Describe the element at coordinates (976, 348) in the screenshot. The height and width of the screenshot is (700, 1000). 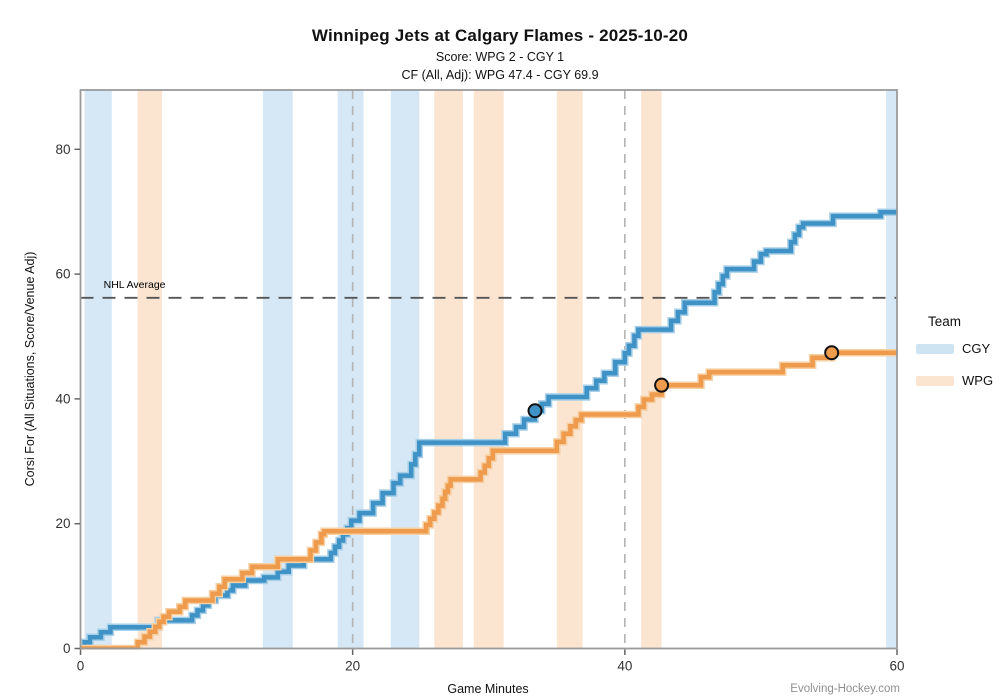
I see `cgy-legend-label: CGY` at that location.